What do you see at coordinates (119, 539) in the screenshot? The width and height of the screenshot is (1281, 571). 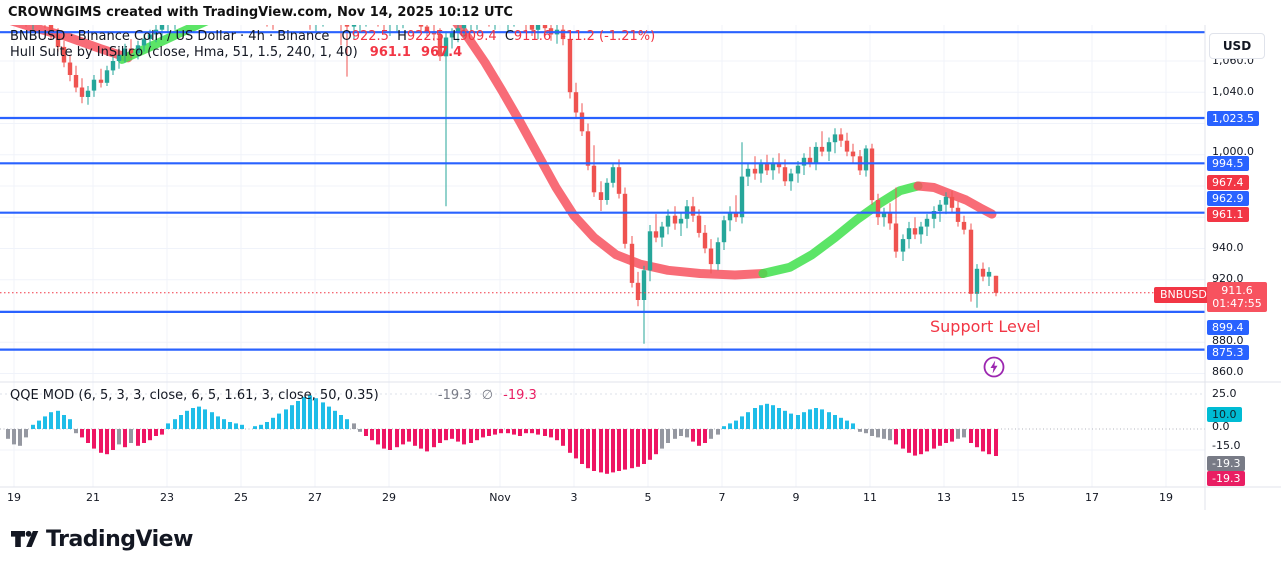 I see `tradingview-logo-text: TradingView` at bounding box center [119, 539].